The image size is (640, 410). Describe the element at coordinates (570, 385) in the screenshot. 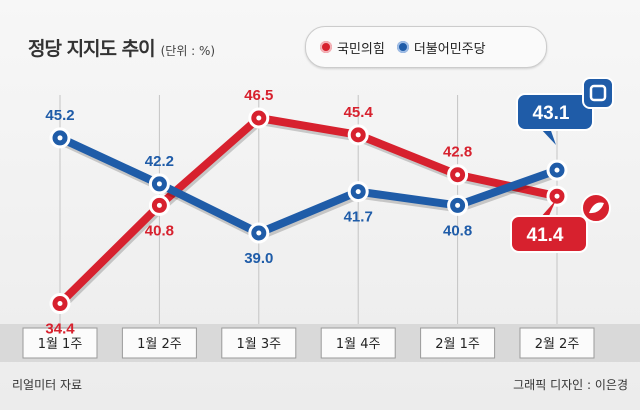

I see `credit-note: 그래픽 디자인 : 이은경` at that location.